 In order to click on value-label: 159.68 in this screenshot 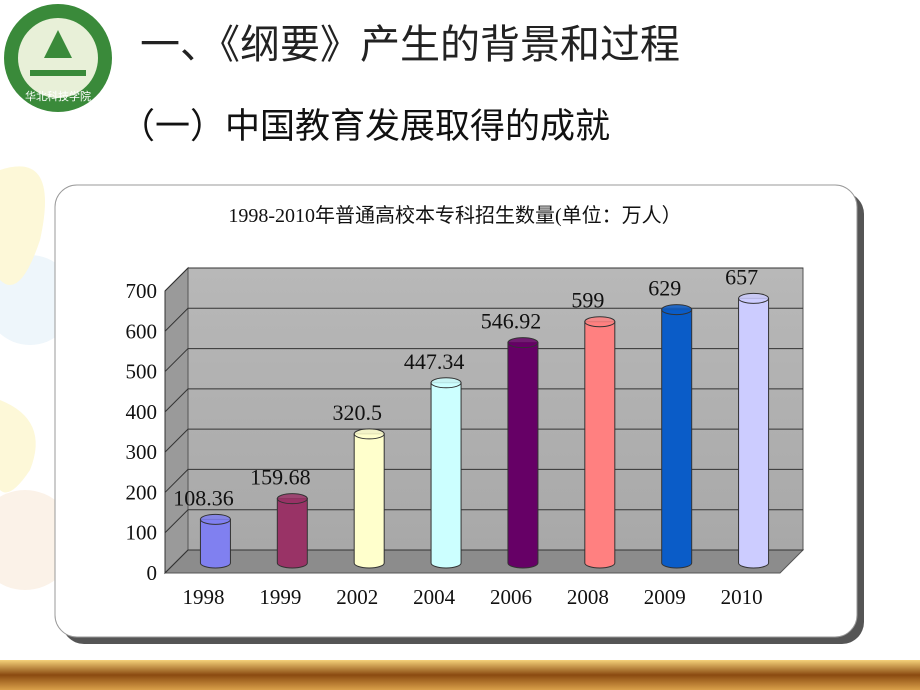, I will do `click(280, 477)`.